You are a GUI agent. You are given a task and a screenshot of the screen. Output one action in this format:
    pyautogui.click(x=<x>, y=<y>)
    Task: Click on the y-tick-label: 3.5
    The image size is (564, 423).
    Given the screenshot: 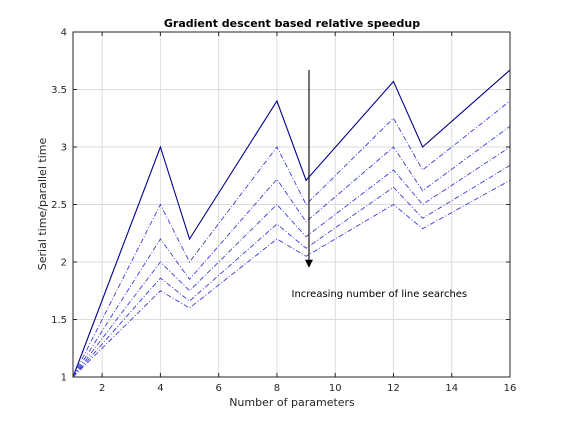 What is the action you would take?
    pyautogui.click(x=59, y=90)
    